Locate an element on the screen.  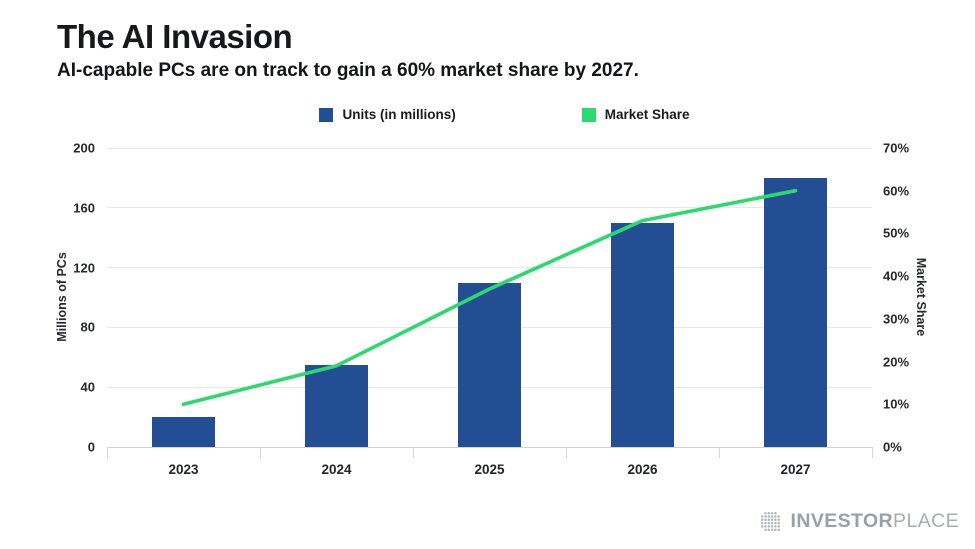
legend-item-market-share: Market Share is located at coordinates (635, 114).